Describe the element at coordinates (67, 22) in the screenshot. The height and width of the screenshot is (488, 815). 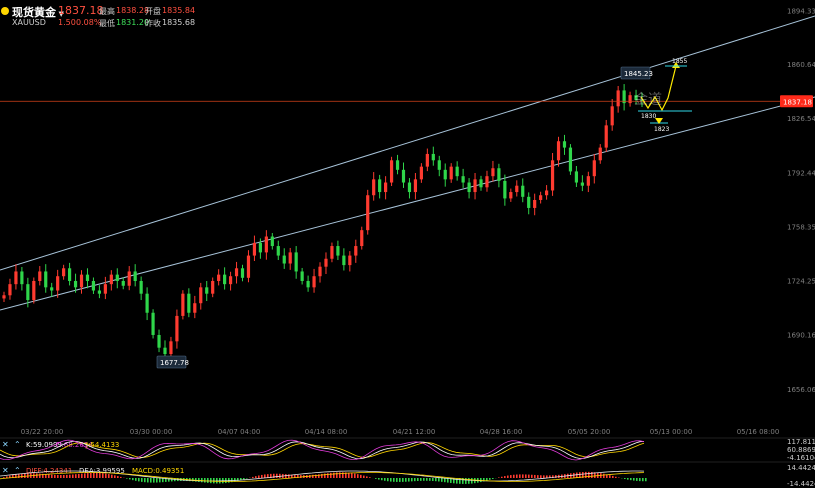
I see `price-change: 1.50` at that location.